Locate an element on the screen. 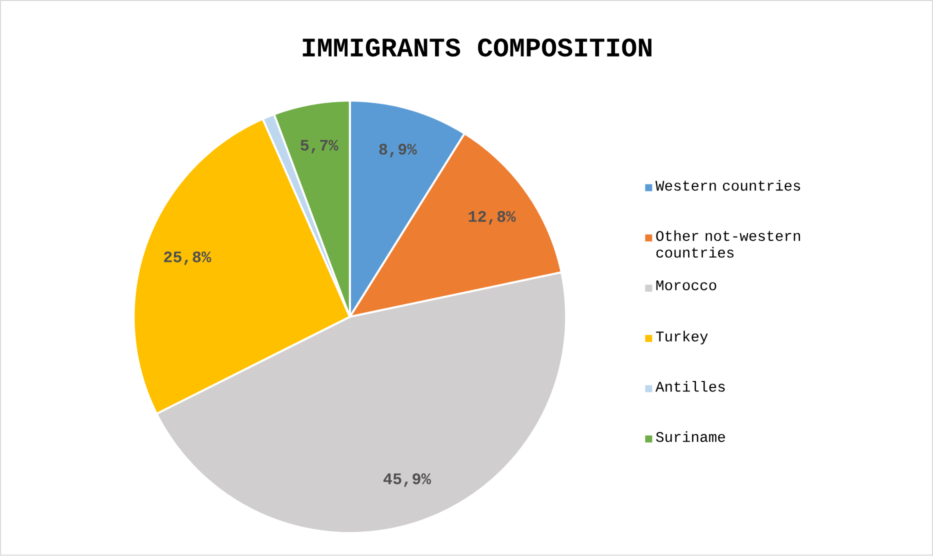  data-label: 12,8% is located at coordinates (492, 218).